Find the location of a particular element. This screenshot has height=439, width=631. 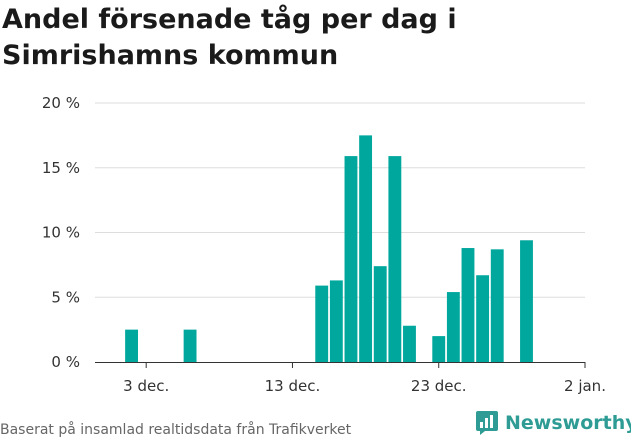

y-tick-label: 20 % is located at coordinates (61, 103).